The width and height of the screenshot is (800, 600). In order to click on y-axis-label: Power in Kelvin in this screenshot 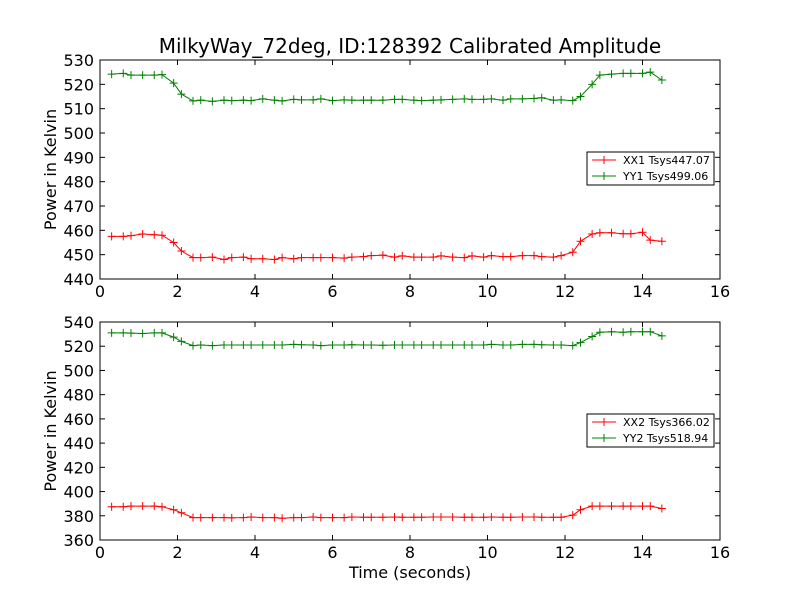, I will do `click(50, 169)`.